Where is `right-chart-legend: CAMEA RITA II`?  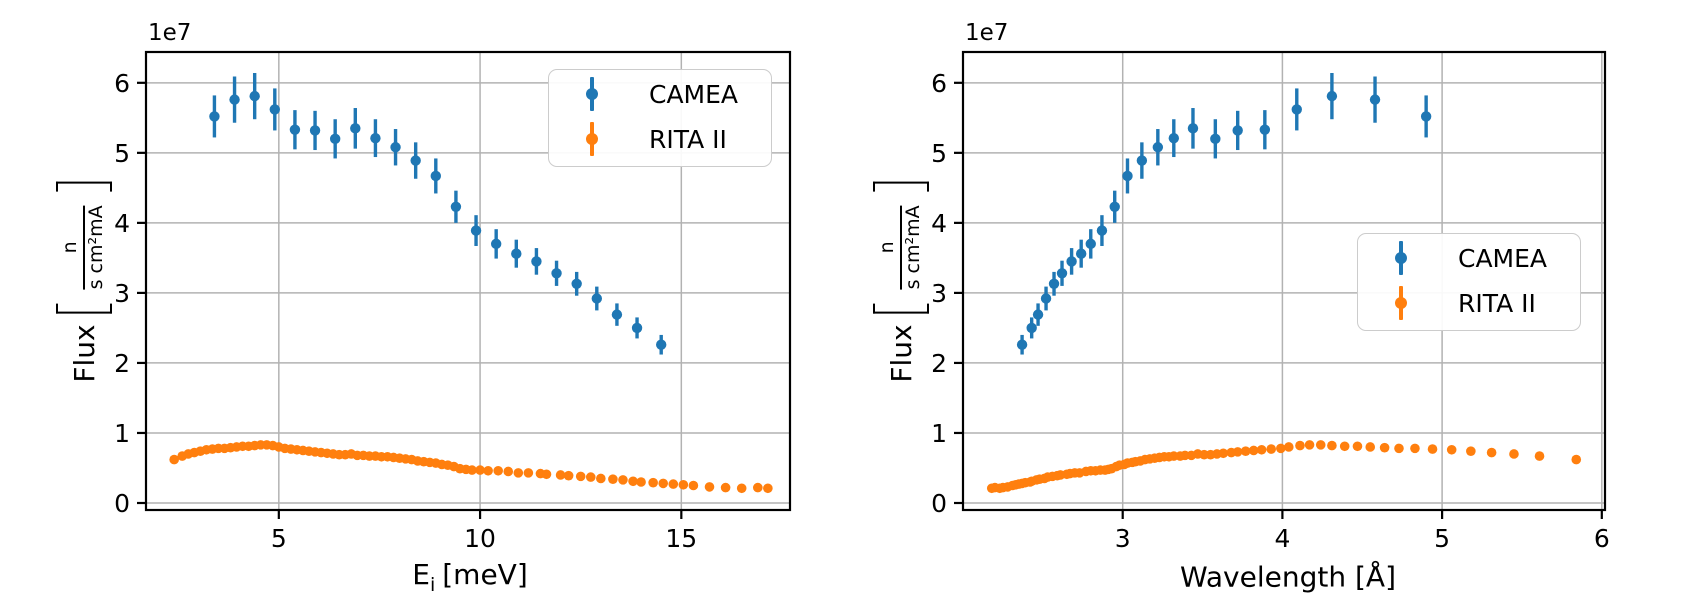
right-chart-legend: CAMEA RITA II is located at coordinates (1469, 282).